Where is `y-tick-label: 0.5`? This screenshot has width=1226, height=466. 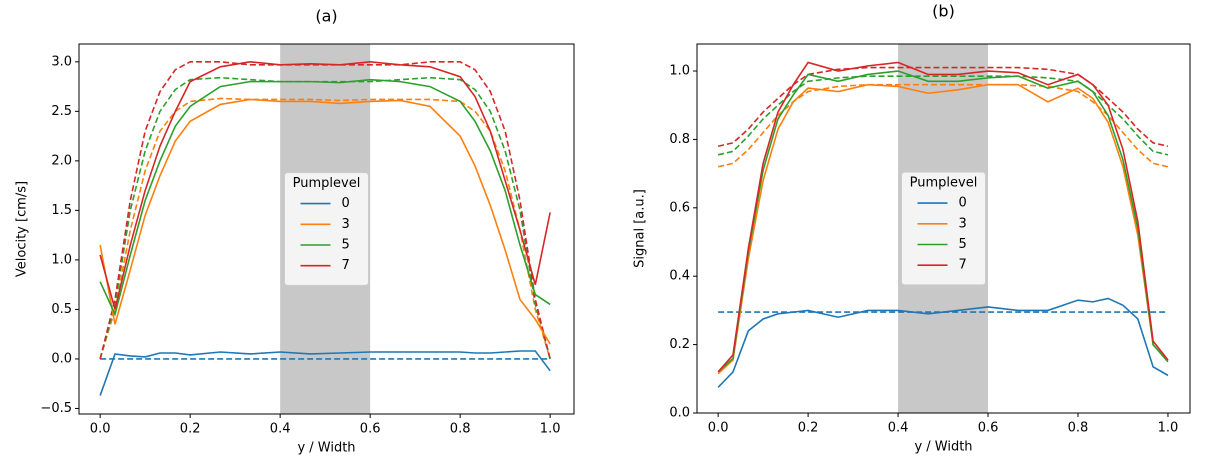
y-tick-label: 0.5 is located at coordinates (61, 309).